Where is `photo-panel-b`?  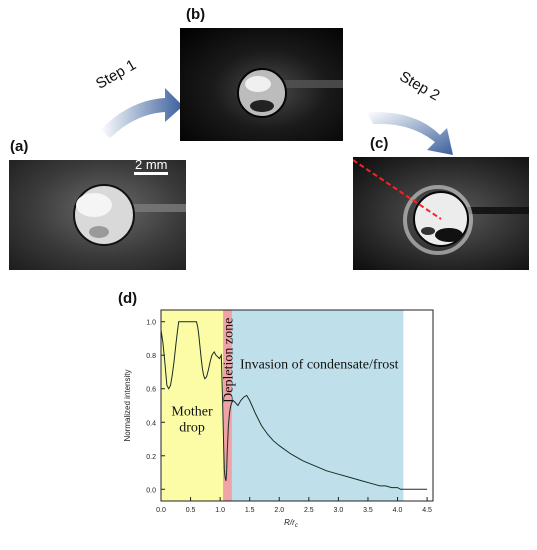 photo-panel-b is located at coordinates (261, 84).